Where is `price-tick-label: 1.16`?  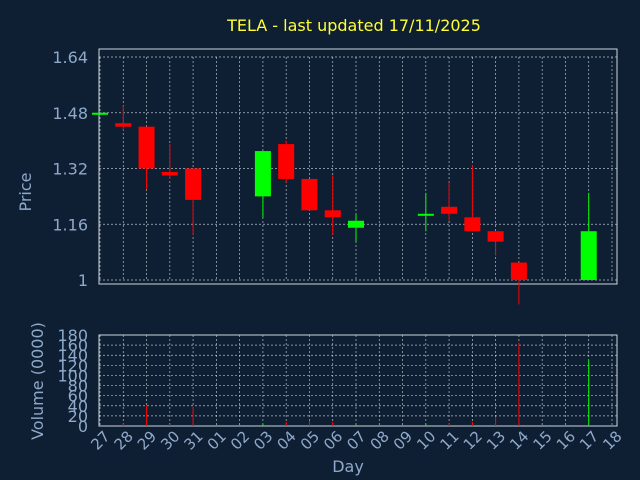
price-tick-label: 1.16 is located at coordinates (70, 224).